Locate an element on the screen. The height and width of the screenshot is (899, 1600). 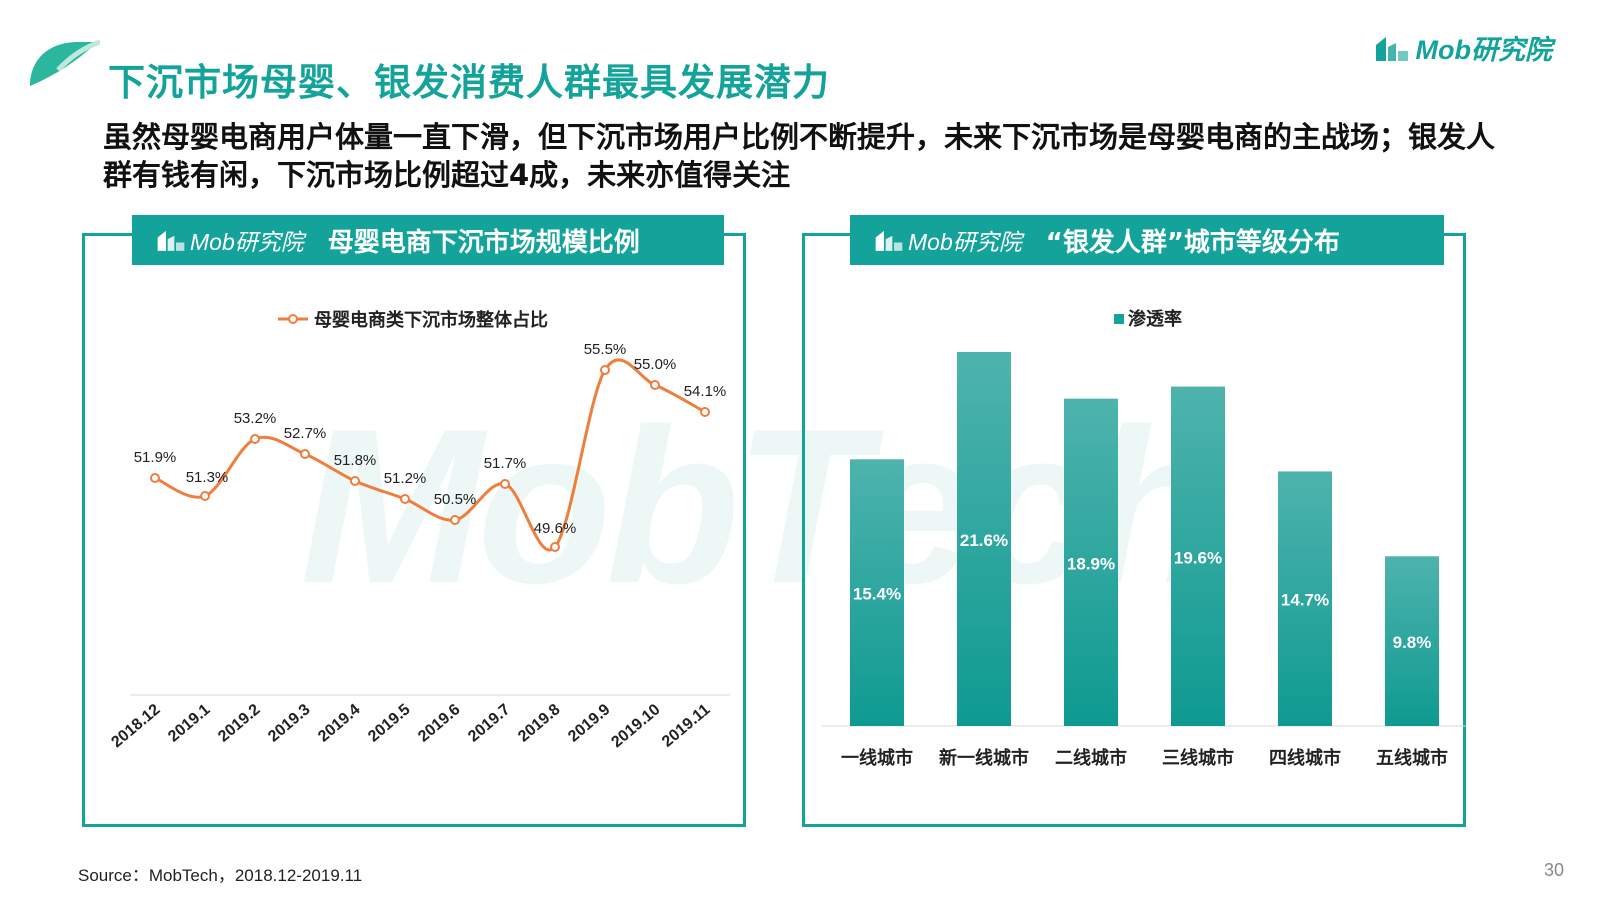
data-label: 51.8% is located at coordinates (355, 460).